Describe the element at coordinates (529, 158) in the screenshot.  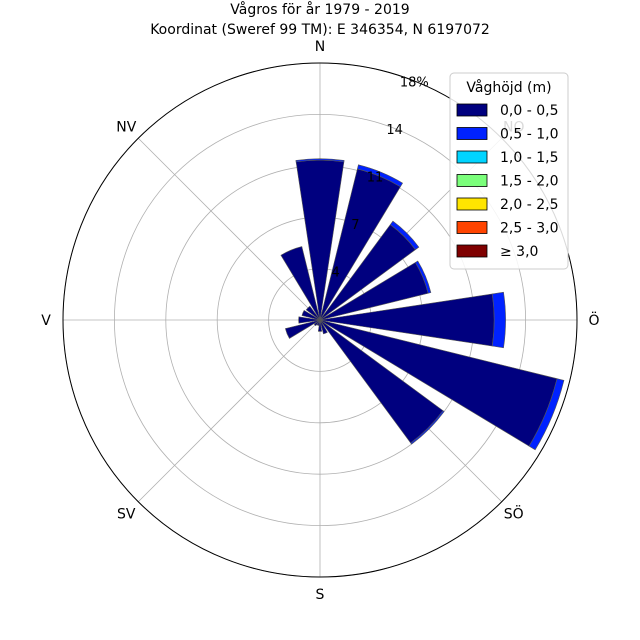
I see `legend-label: 1,0 - 1,5` at that location.